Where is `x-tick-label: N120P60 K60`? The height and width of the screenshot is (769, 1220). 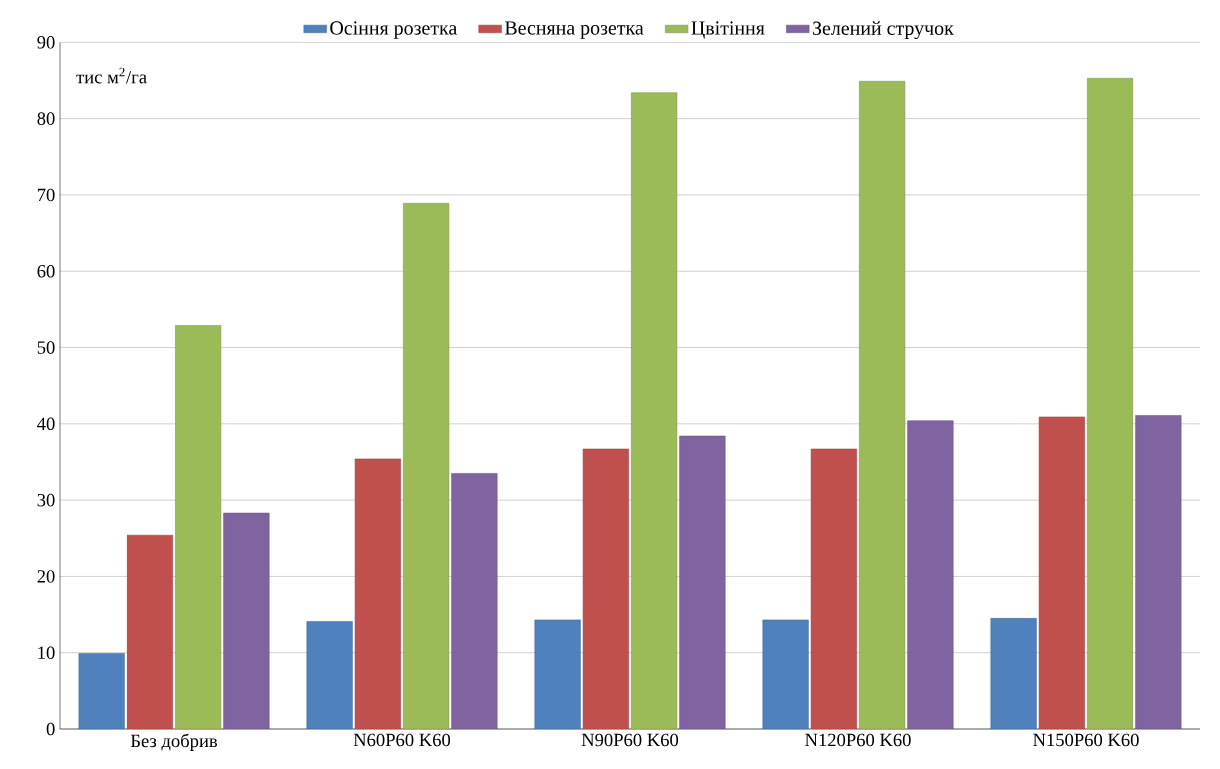
x-tick-label: N120P60 K60 is located at coordinates (858, 740).